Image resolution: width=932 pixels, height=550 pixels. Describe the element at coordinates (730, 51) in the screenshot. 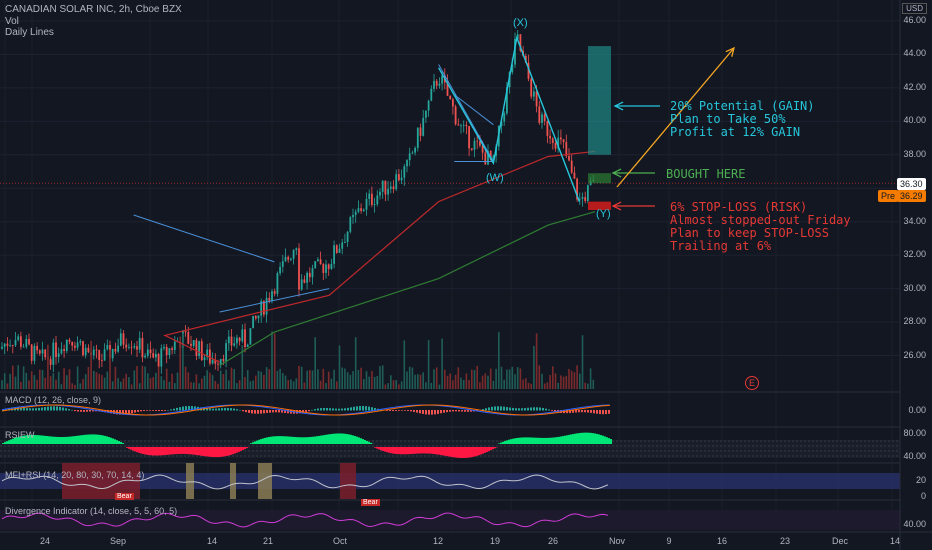

I see `projection-arrow` at that location.